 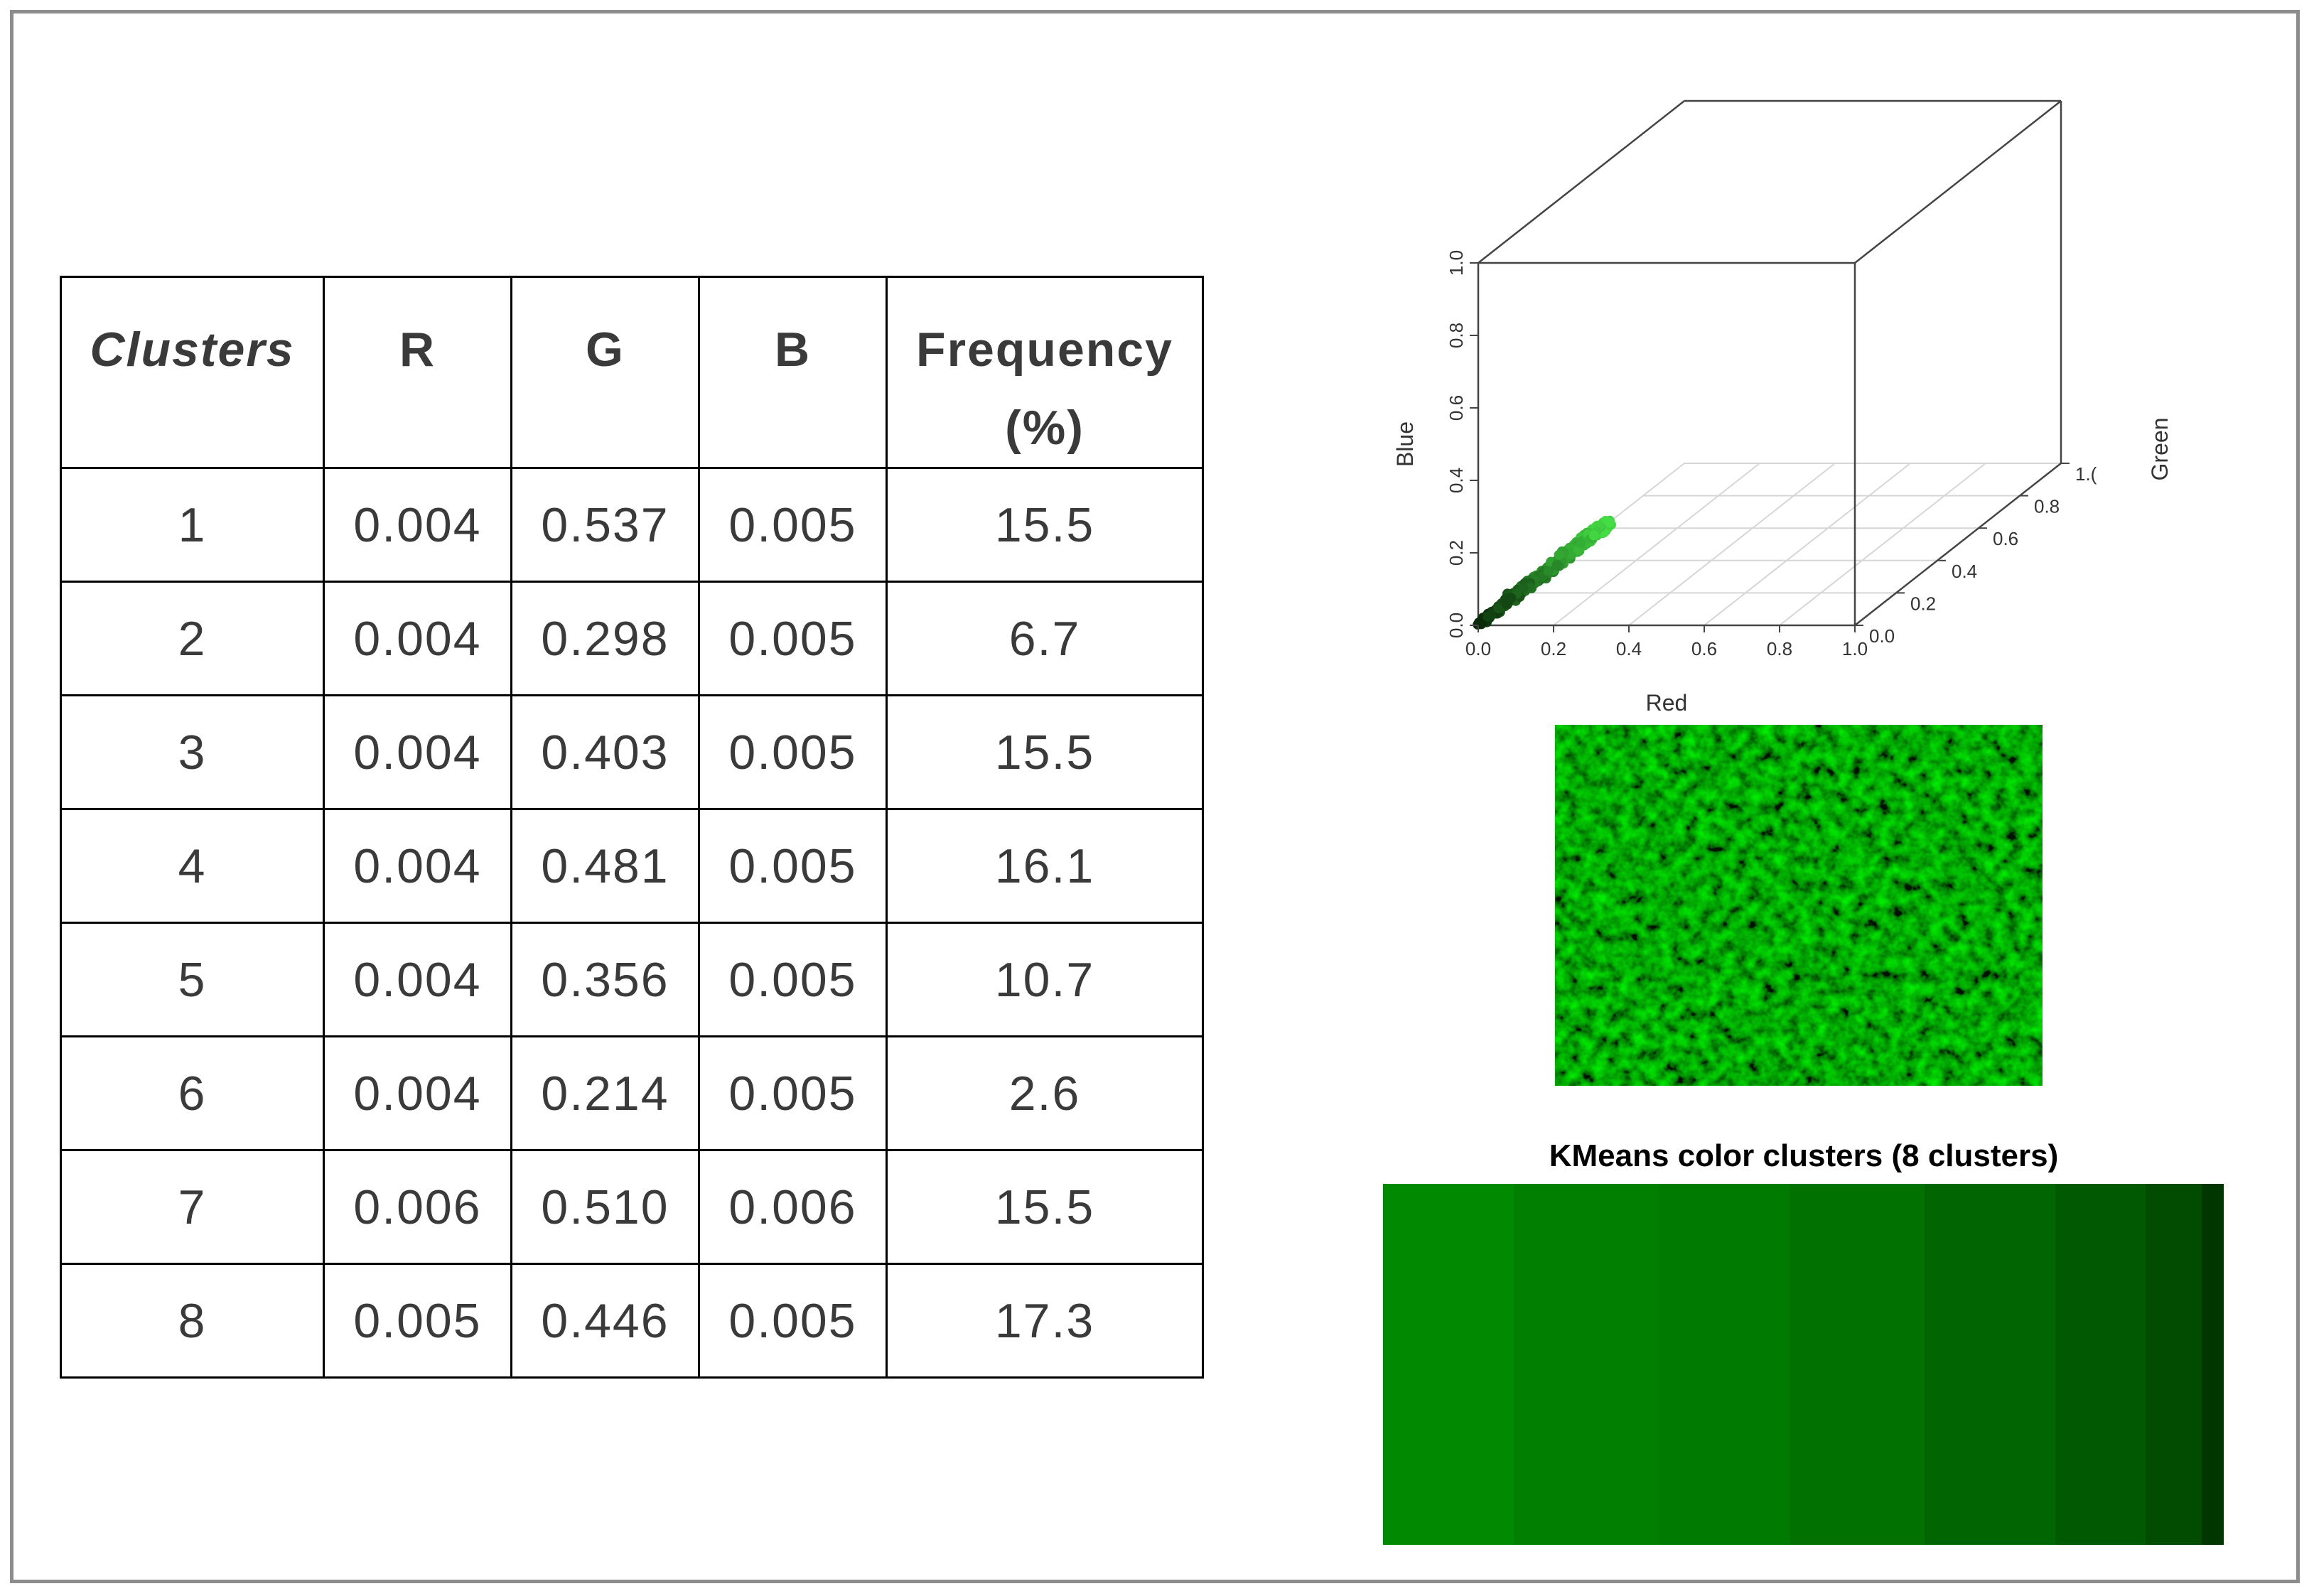 What do you see at coordinates (1045, 980) in the screenshot?
I see `cell-frequency: 10.7` at bounding box center [1045, 980].